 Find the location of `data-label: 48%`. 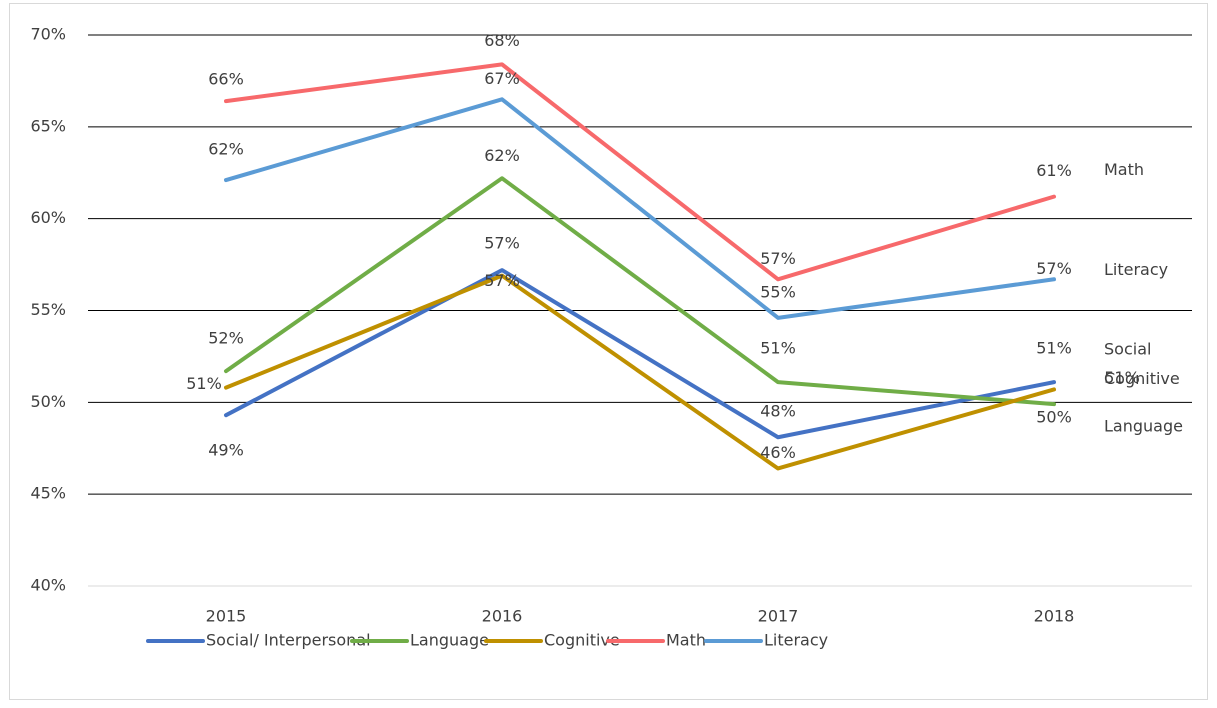

data-label: 48% is located at coordinates (778, 411).